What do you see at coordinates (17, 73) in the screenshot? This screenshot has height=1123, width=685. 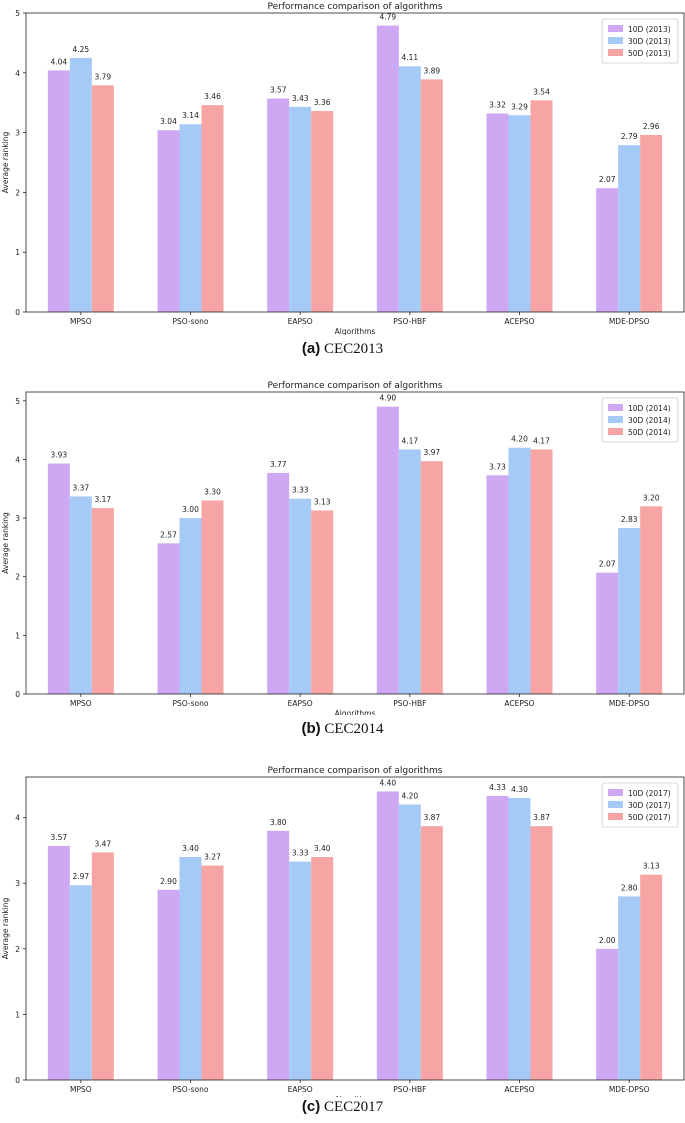 I see `y-tick-label: 4` at bounding box center [17, 73].